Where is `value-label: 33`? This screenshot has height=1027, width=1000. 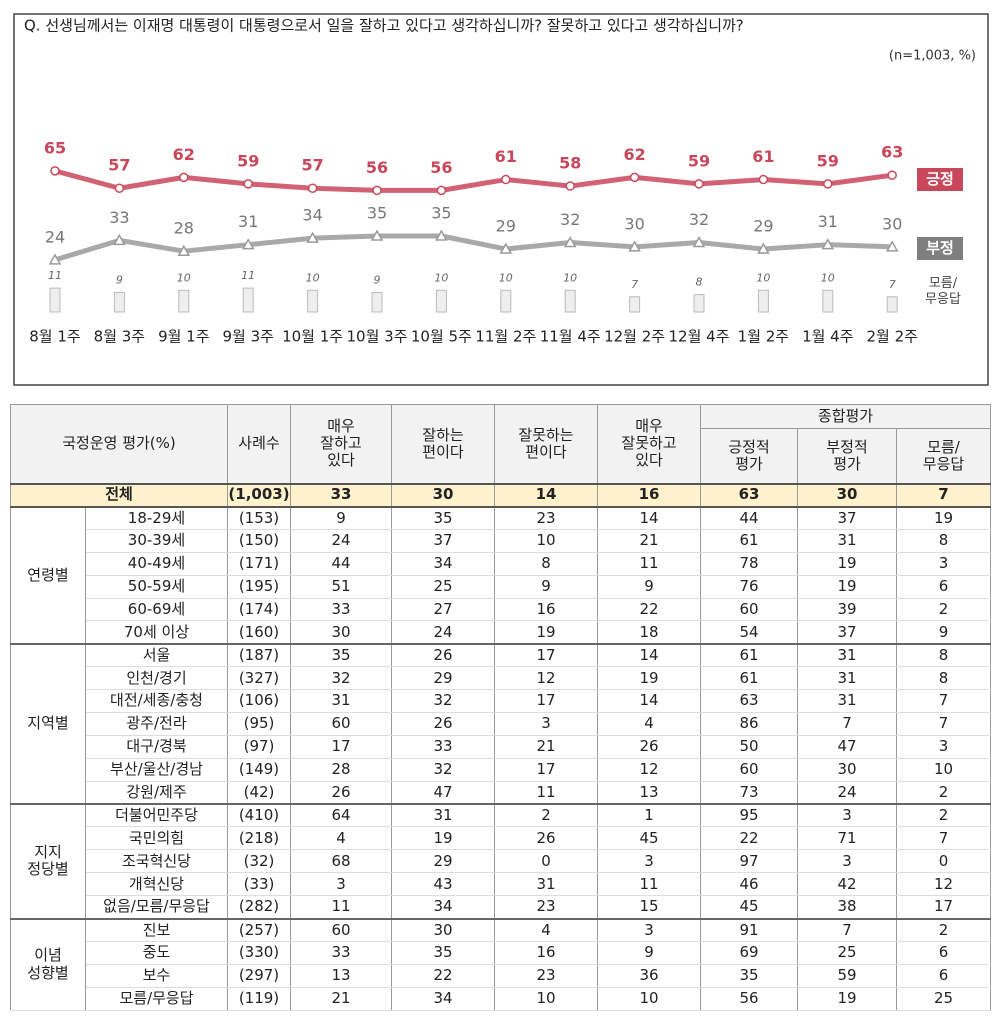
value-label: 33 is located at coordinates (119, 217).